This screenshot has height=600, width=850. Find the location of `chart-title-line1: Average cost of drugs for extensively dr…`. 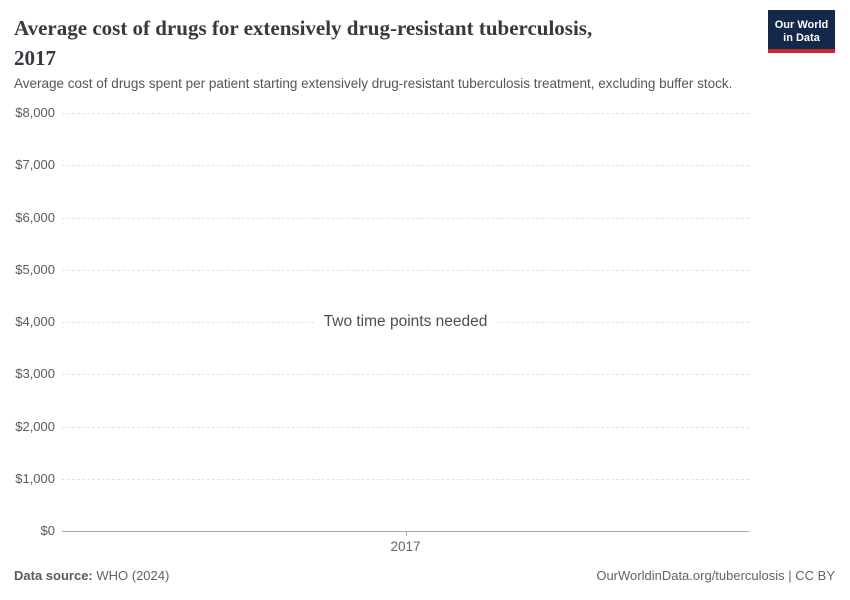

chart-title-line1: Average cost of drugs for extensively dr… is located at coordinates (303, 28).